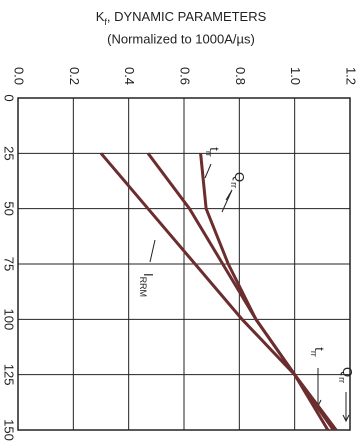 The width and height of the screenshot is (362, 442). I want to click on x-tick-label: 150, so click(9, 430).